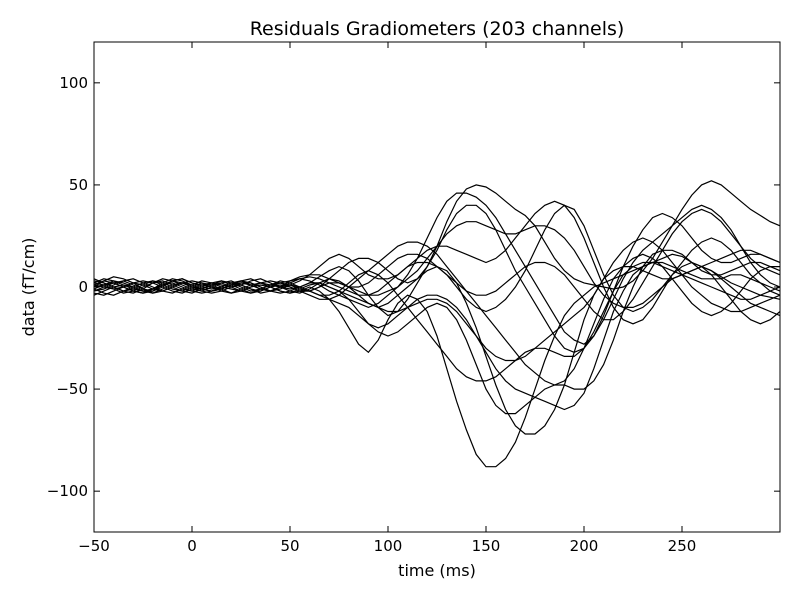  Describe the element at coordinates (437, 29) in the screenshot. I see `chart-title: Residuals Gradiometers (203 channels)` at that location.